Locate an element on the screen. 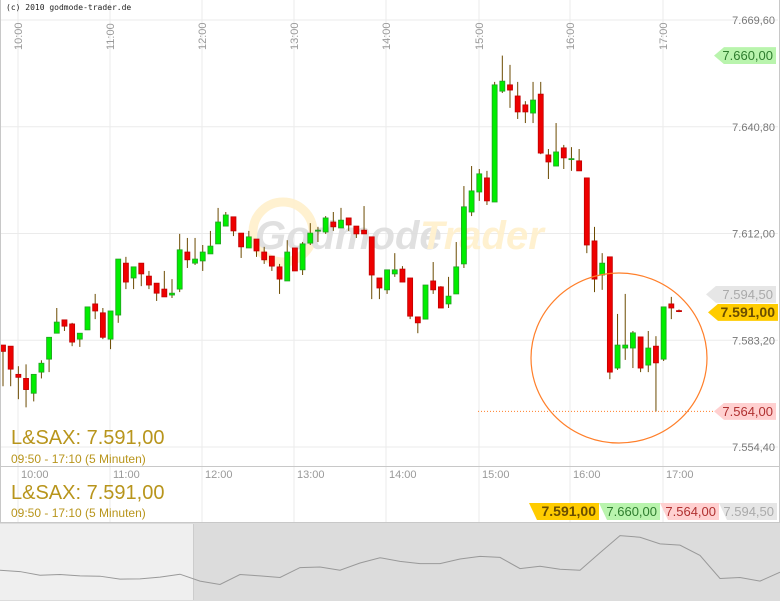  lower-pane-time-label: 17:00 is located at coordinates (680, 475).